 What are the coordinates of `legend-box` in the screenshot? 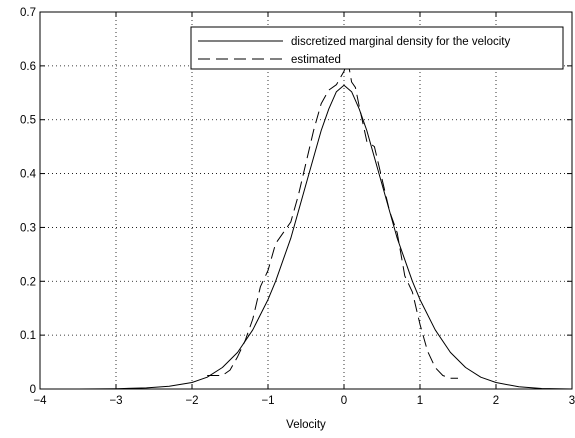 It's located at (377, 48).